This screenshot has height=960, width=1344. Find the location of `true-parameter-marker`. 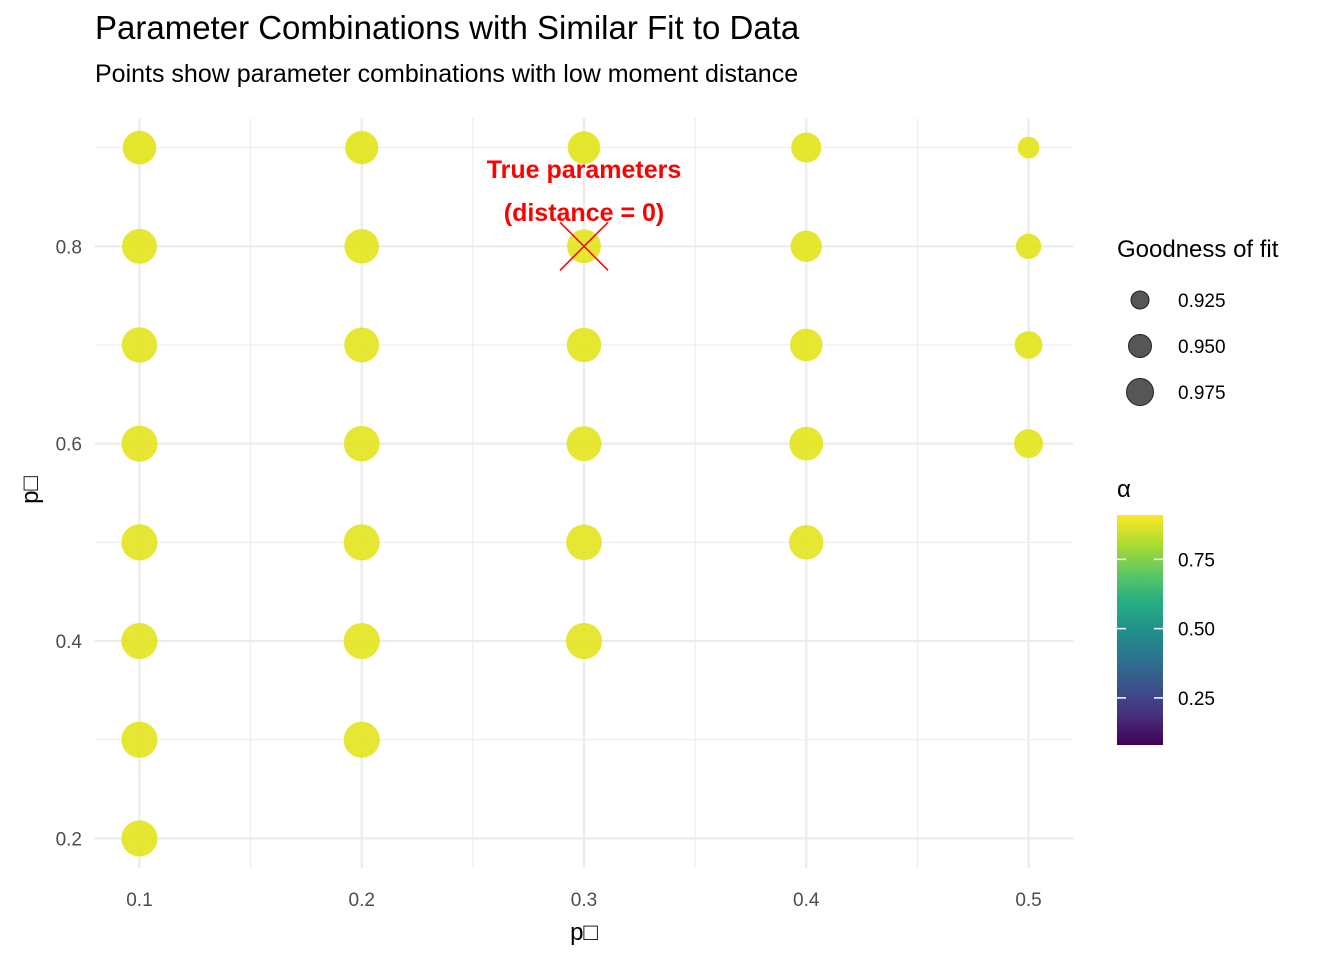

true-parameter-marker is located at coordinates (584, 246).